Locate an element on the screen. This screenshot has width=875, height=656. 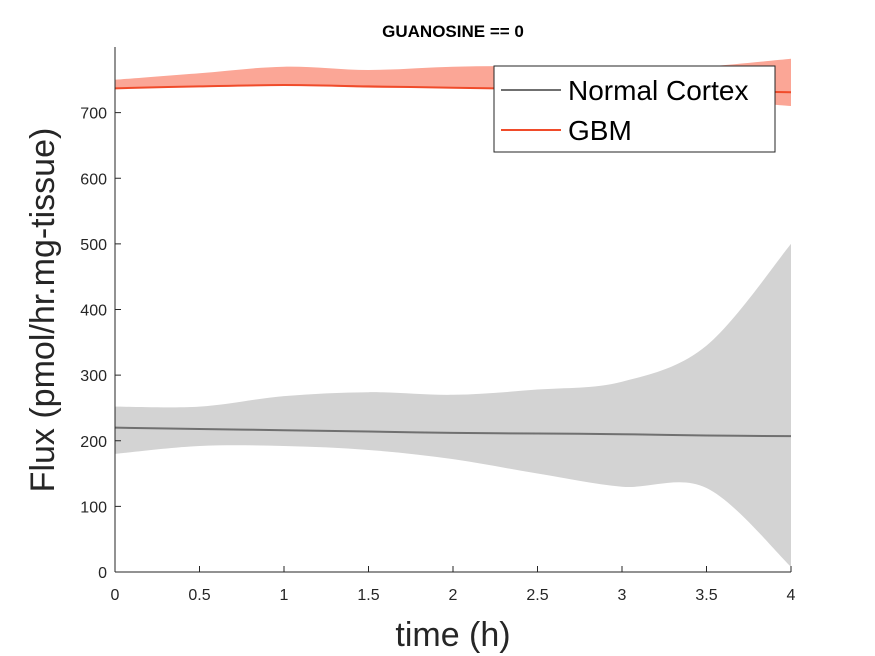
y-tick-label: 600 is located at coordinates (93, 179).